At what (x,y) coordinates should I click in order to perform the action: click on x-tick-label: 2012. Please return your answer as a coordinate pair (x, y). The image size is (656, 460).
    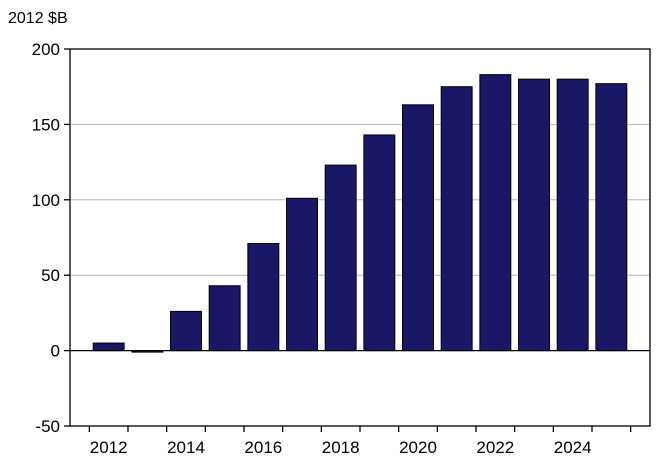
    Looking at the image, I should click on (109, 447).